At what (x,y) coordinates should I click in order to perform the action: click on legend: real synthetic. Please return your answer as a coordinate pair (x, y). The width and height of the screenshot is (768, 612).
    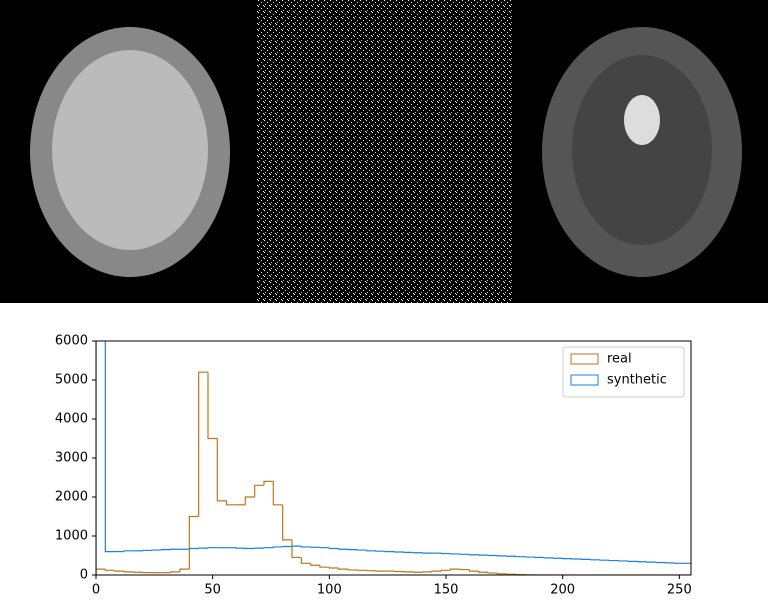
    Looking at the image, I should click on (623, 372).